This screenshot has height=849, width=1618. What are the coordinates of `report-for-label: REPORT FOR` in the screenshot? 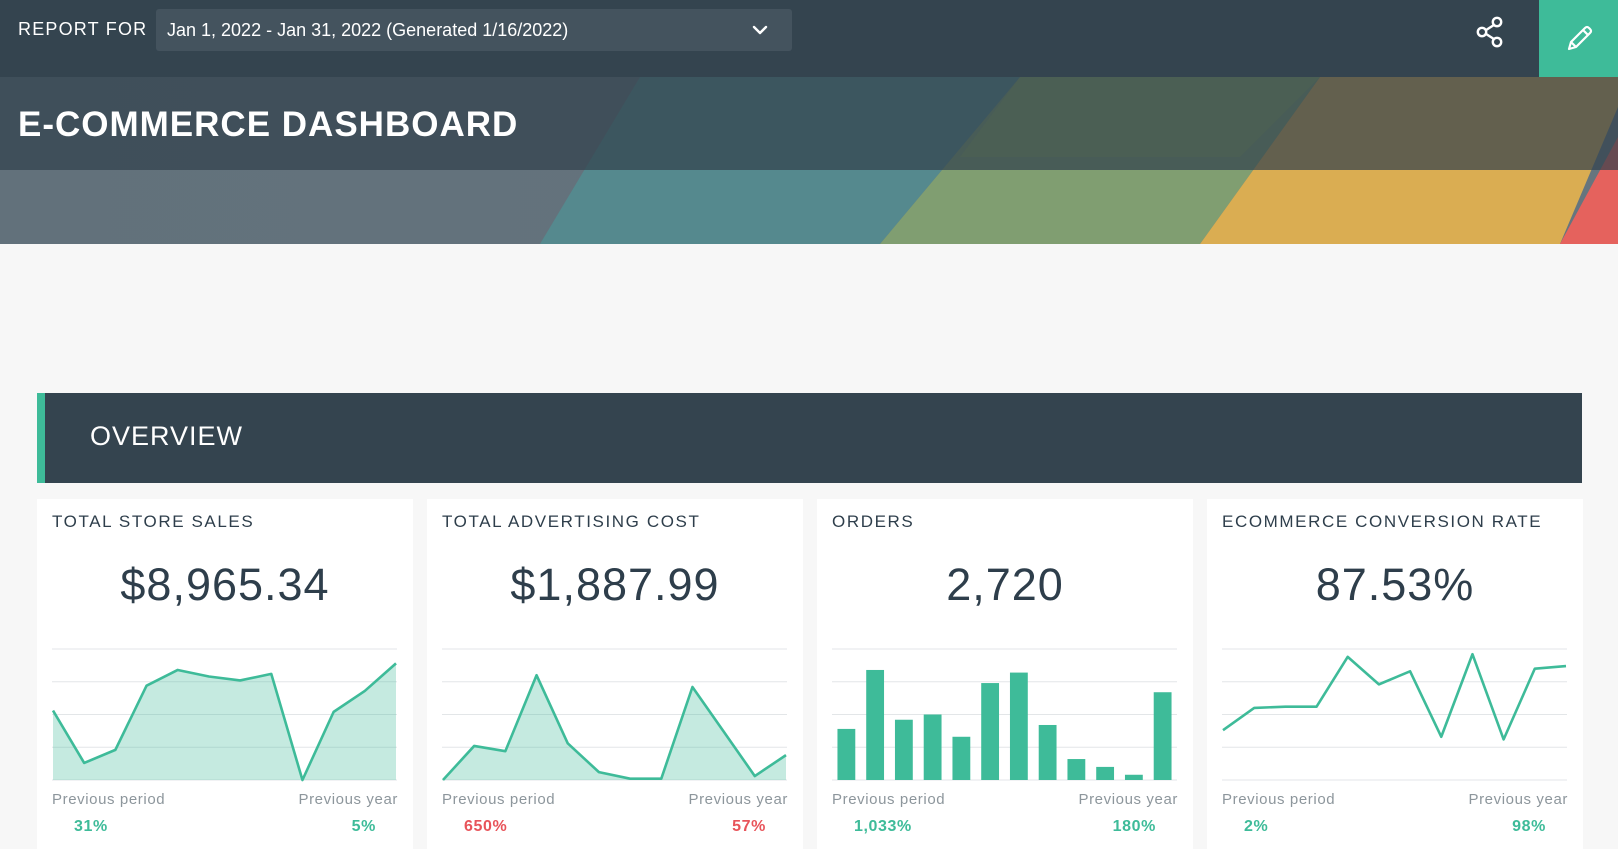 It's located at (83, 29).